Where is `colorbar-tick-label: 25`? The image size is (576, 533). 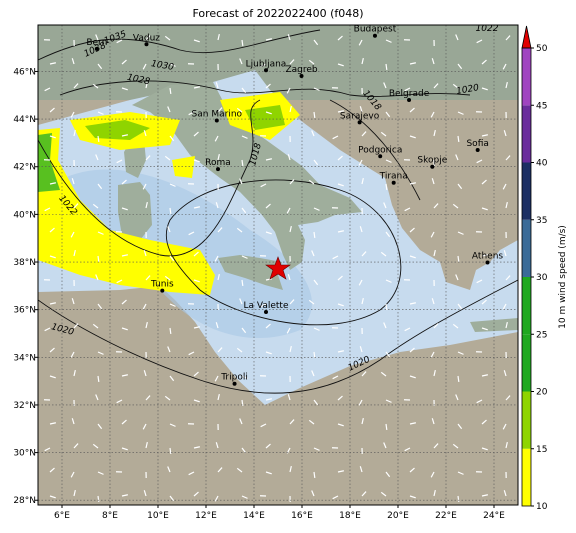
colorbar-tick-label: 25 is located at coordinates (541, 335).